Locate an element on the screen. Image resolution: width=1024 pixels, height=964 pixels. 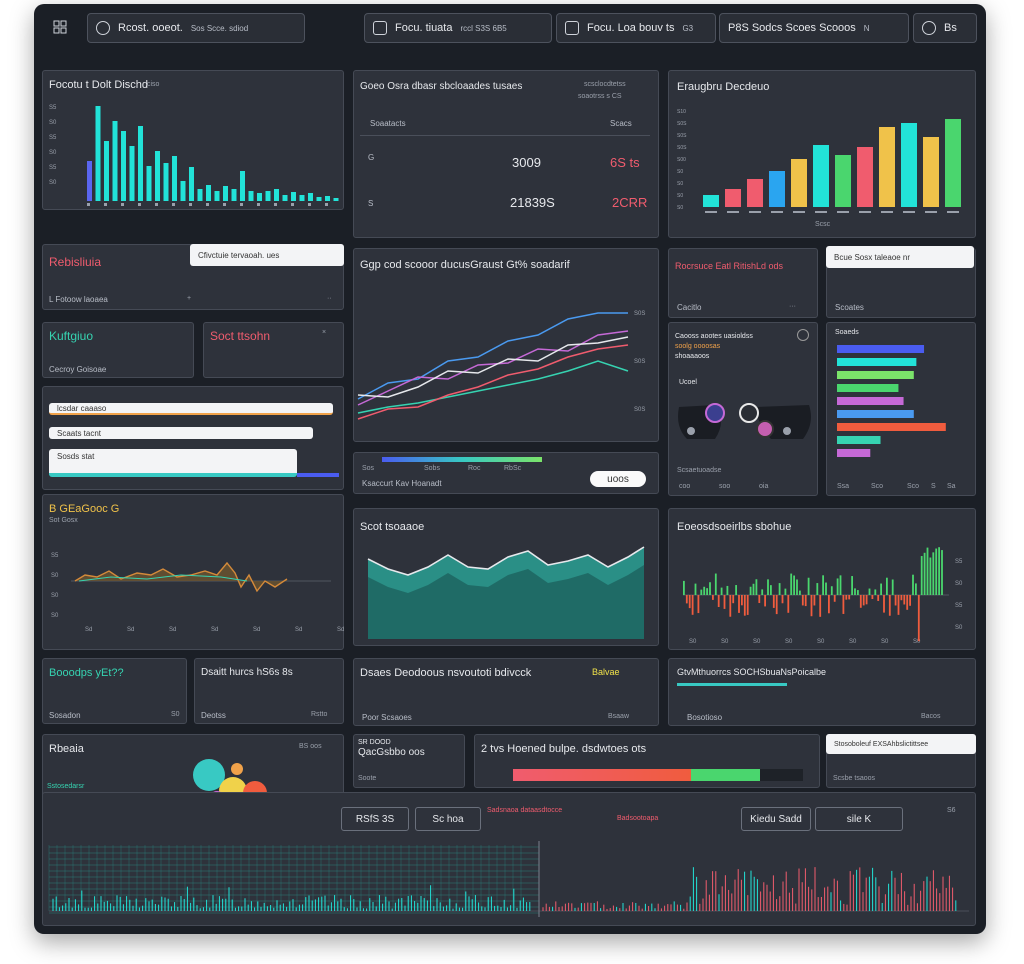
candle-title: Eoeosdsoeirlbs sbohue is located at coordinates (734, 527).